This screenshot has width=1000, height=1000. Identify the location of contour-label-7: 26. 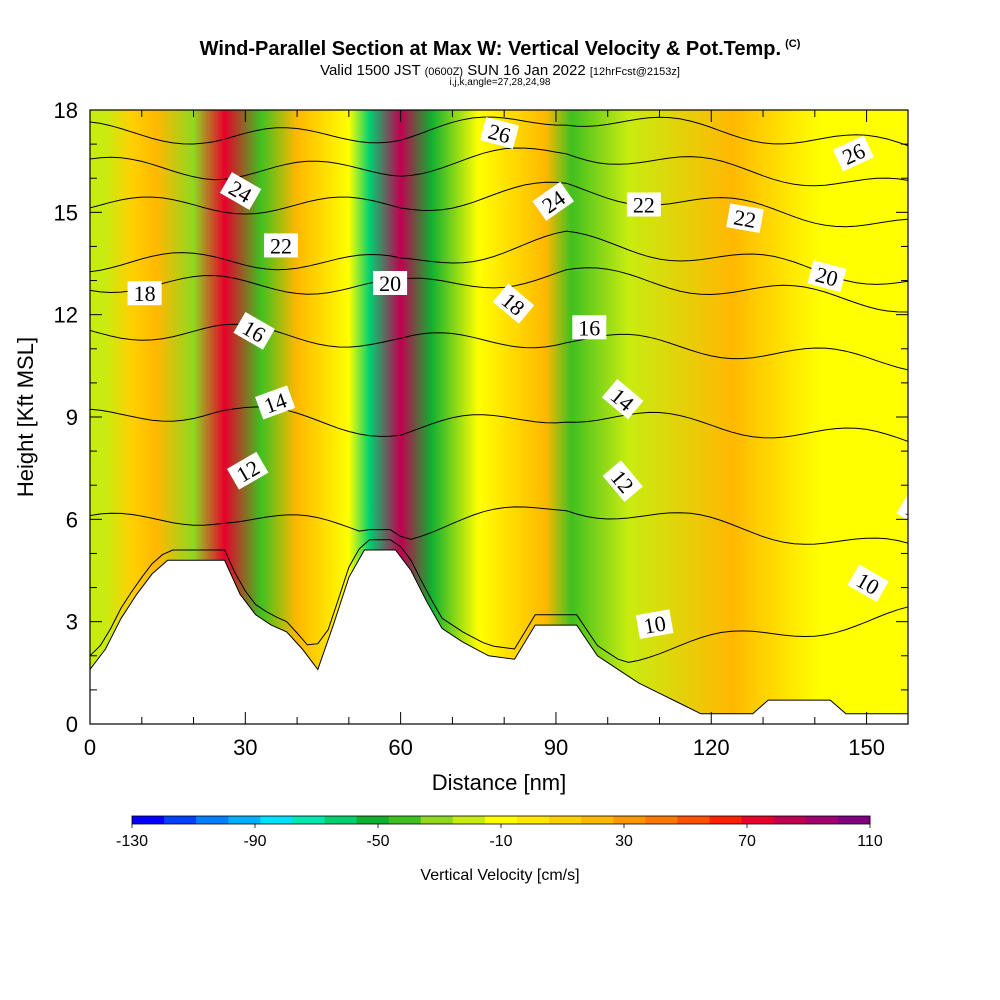
(500, 132).